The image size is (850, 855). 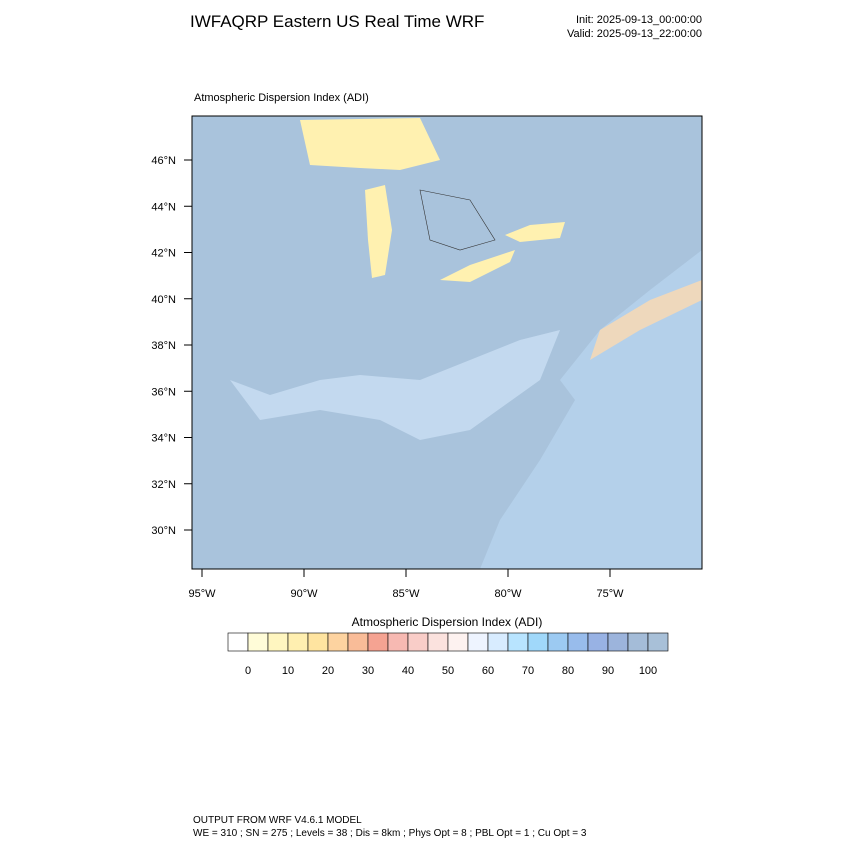 I want to click on lat-label: 40°N, so click(x=163, y=300).